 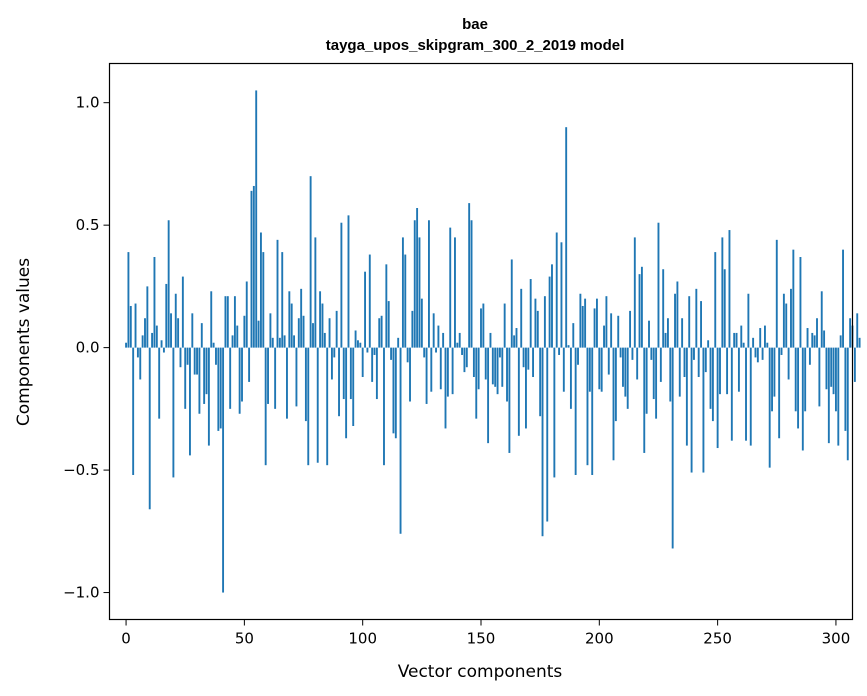 What do you see at coordinates (244, 639) in the screenshot?
I see `x-tick-label: 50` at bounding box center [244, 639].